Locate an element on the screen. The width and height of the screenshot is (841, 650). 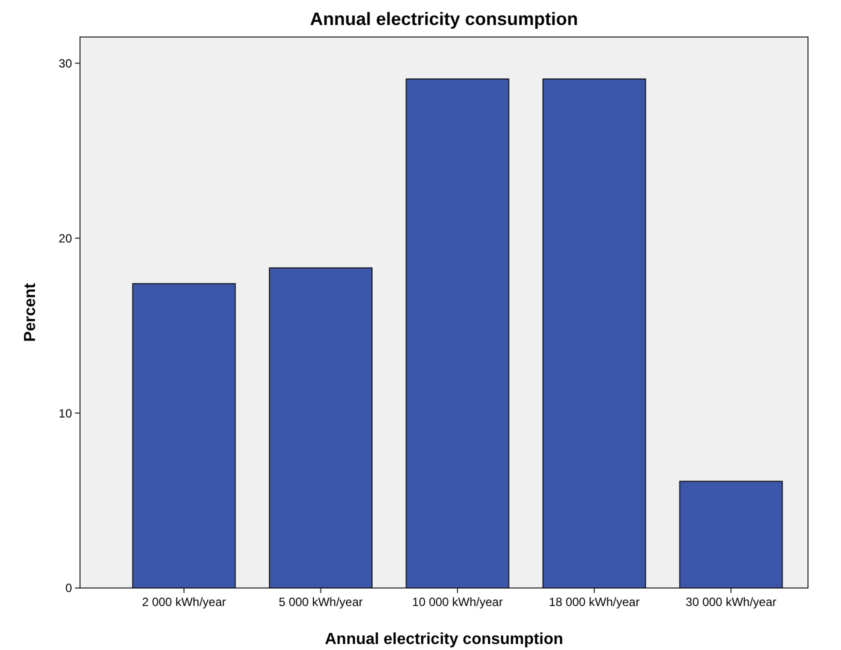
y-tick-label: 10 is located at coordinates (65, 413).